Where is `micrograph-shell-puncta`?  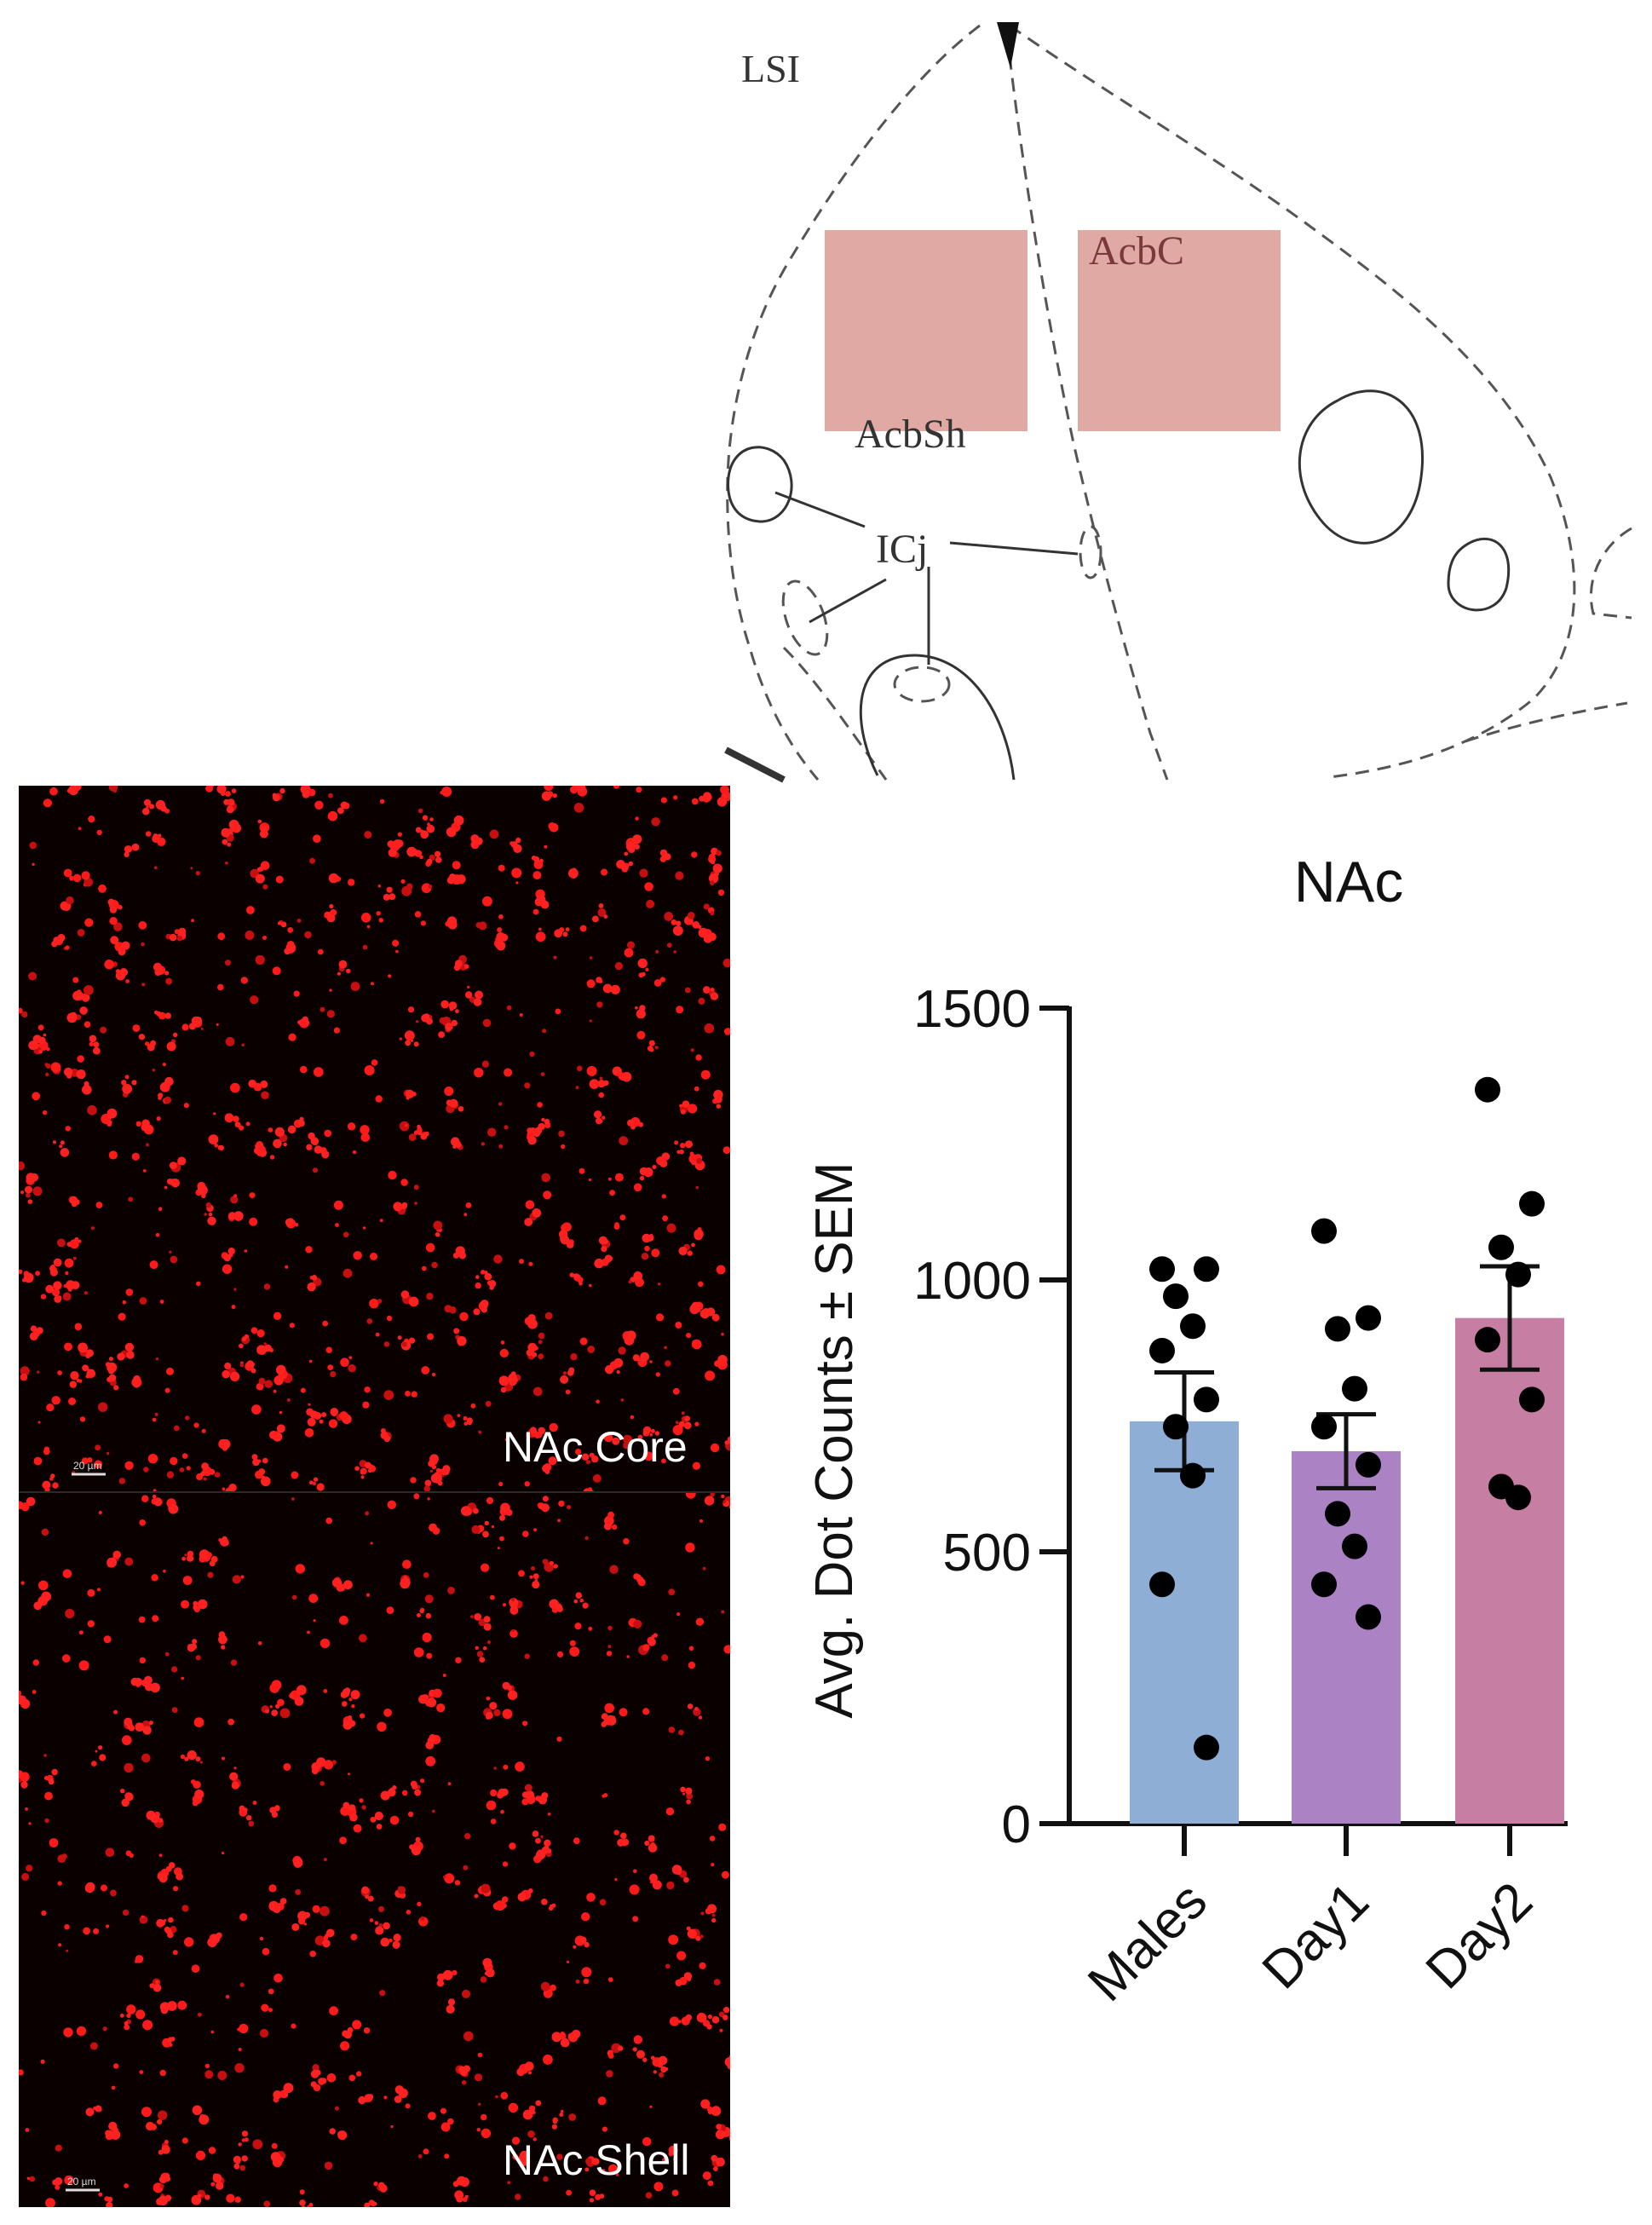
micrograph-shell-puncta is located at coordinates (374, 1850).